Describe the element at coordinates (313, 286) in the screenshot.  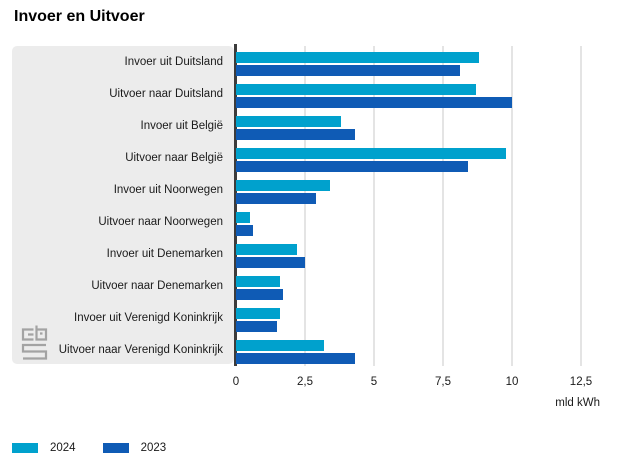
I see `chart-row: Uitvoer naar Denemarken` at that location.